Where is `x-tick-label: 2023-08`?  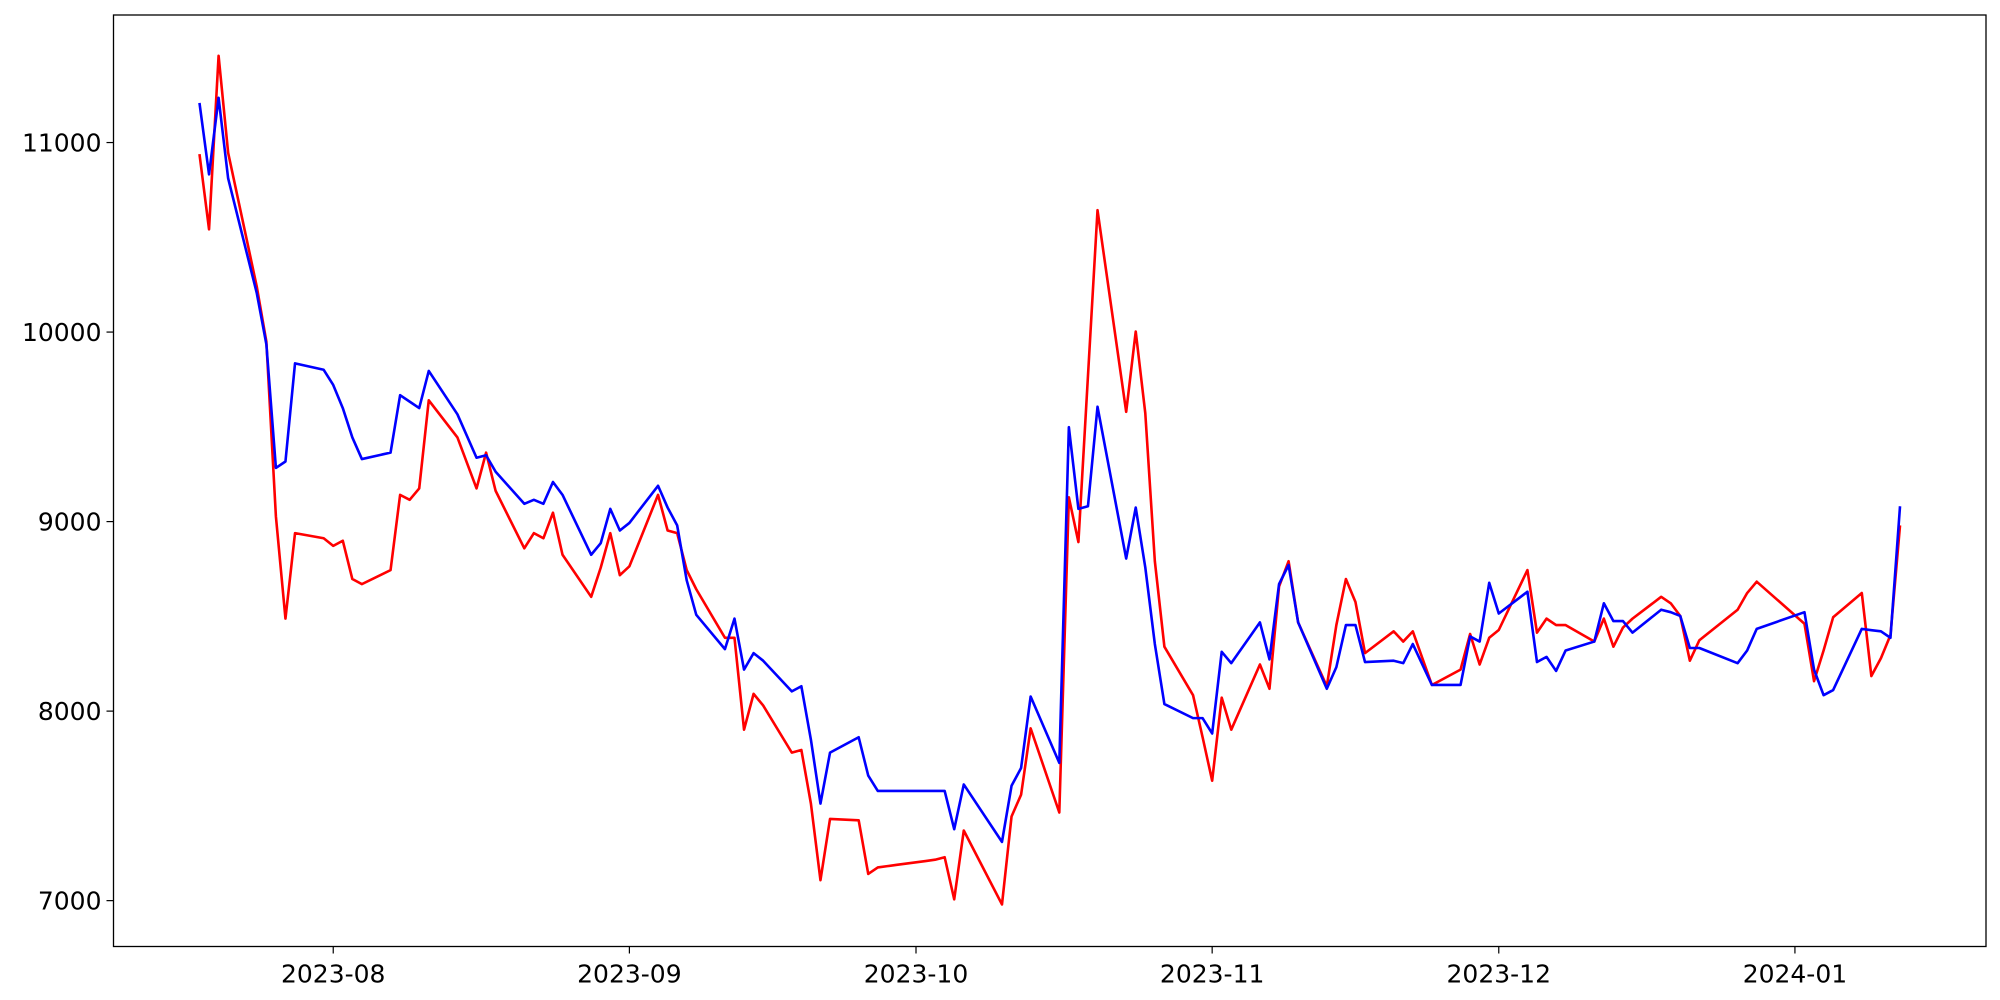 x-tick-label: 2023-08 is located at coordinates (333, 974).